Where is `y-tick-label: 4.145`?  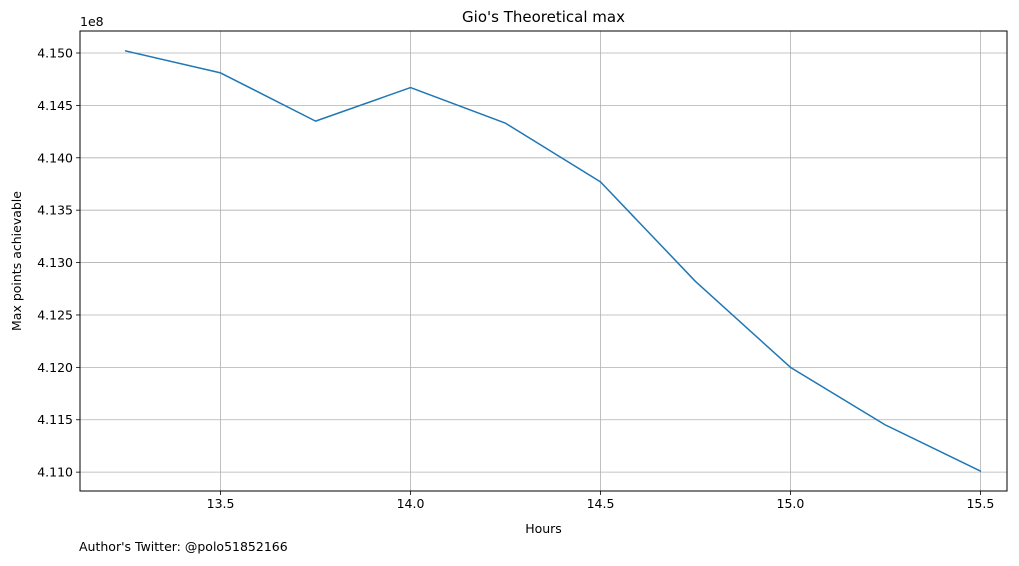 y-tick-label: 4.145 is located at coordinates (55, 105).